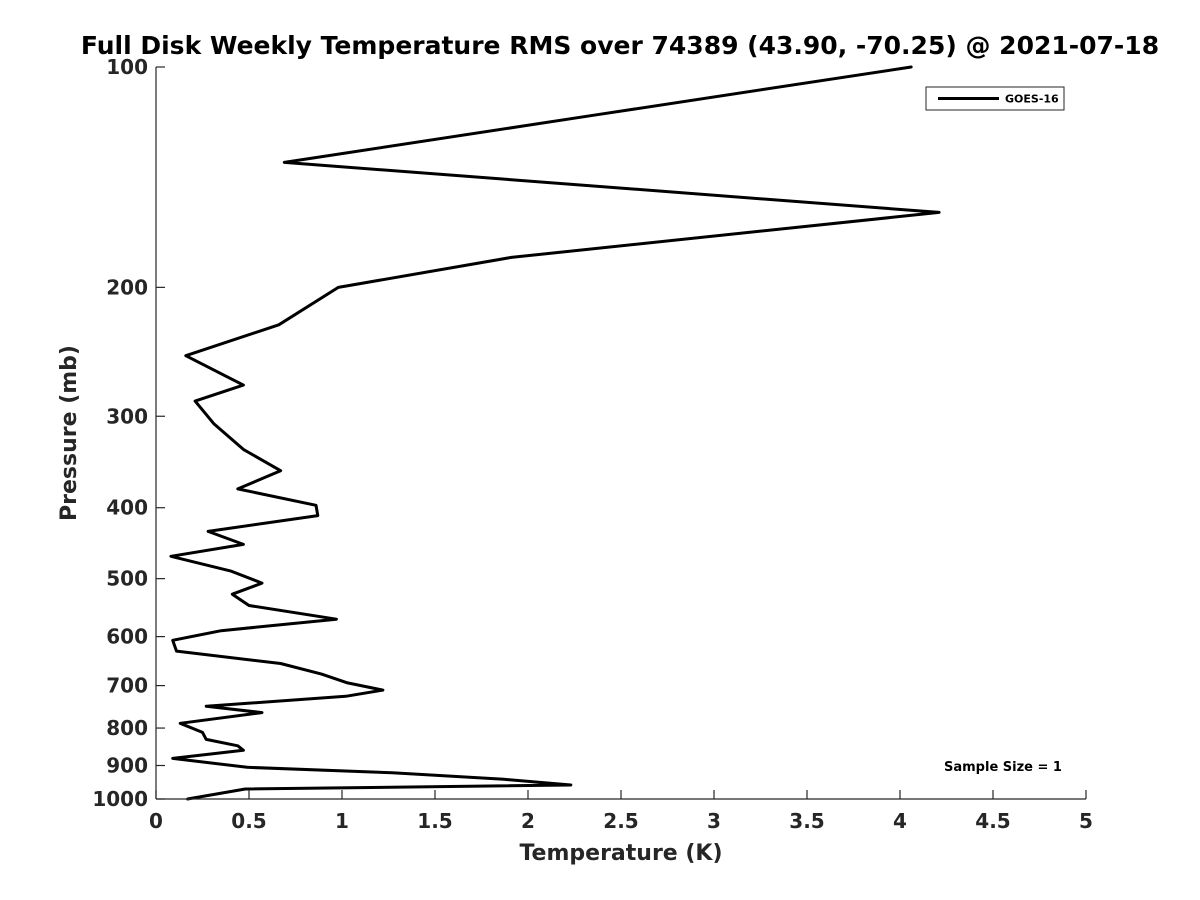 Image resolution: width=1200 pixels, height=900 pixels. Describe the element at coordinates (1032, 99) in the screenshot. I see `legend-label: GOES-16` at that location.